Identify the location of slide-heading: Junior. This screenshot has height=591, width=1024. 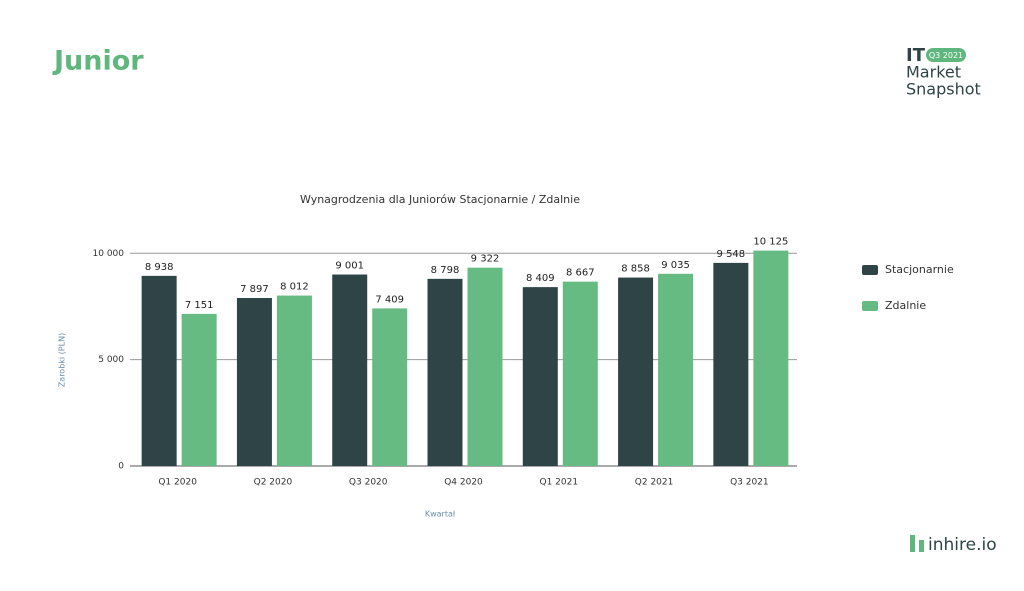
(98, 61).